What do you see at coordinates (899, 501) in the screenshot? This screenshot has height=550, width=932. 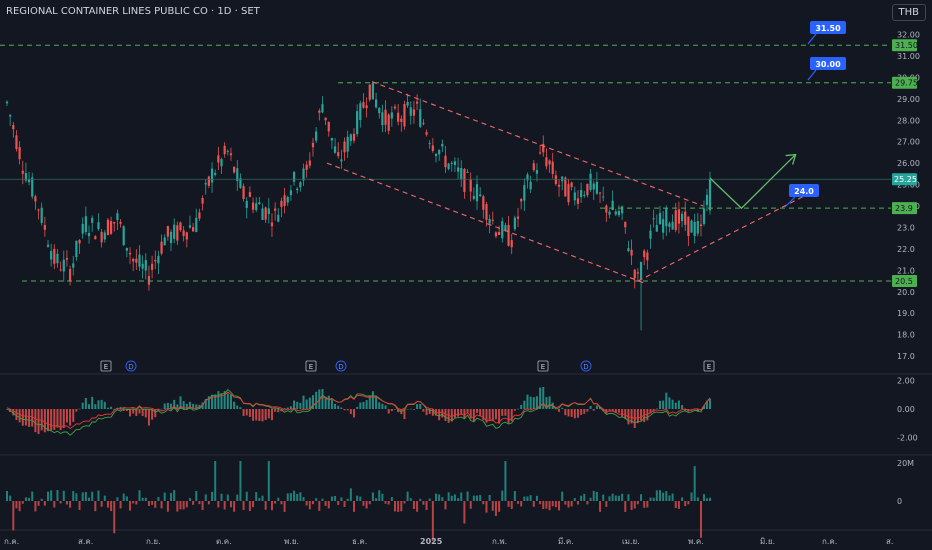 I see `volume-tick-label: 0` at bounding box center [899, 501].